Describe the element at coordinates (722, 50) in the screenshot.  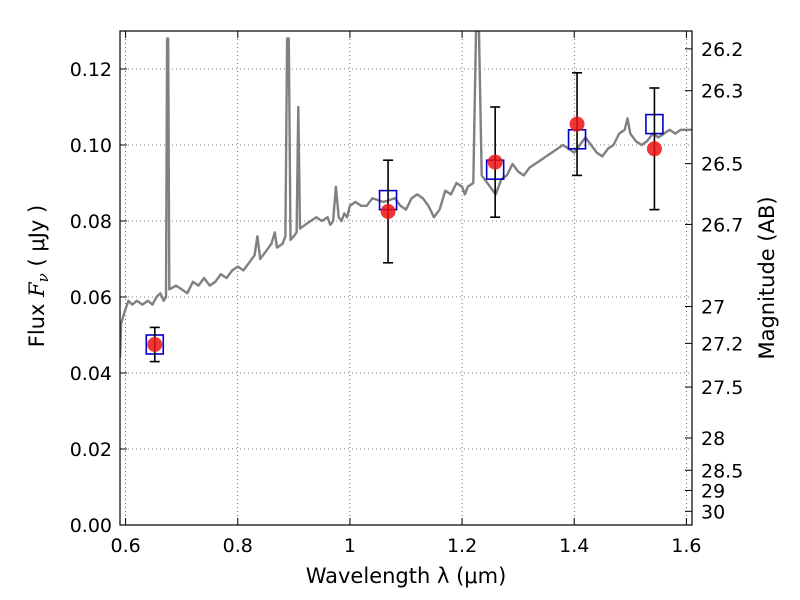
I see `right-tick-label: 26.2` at that location.